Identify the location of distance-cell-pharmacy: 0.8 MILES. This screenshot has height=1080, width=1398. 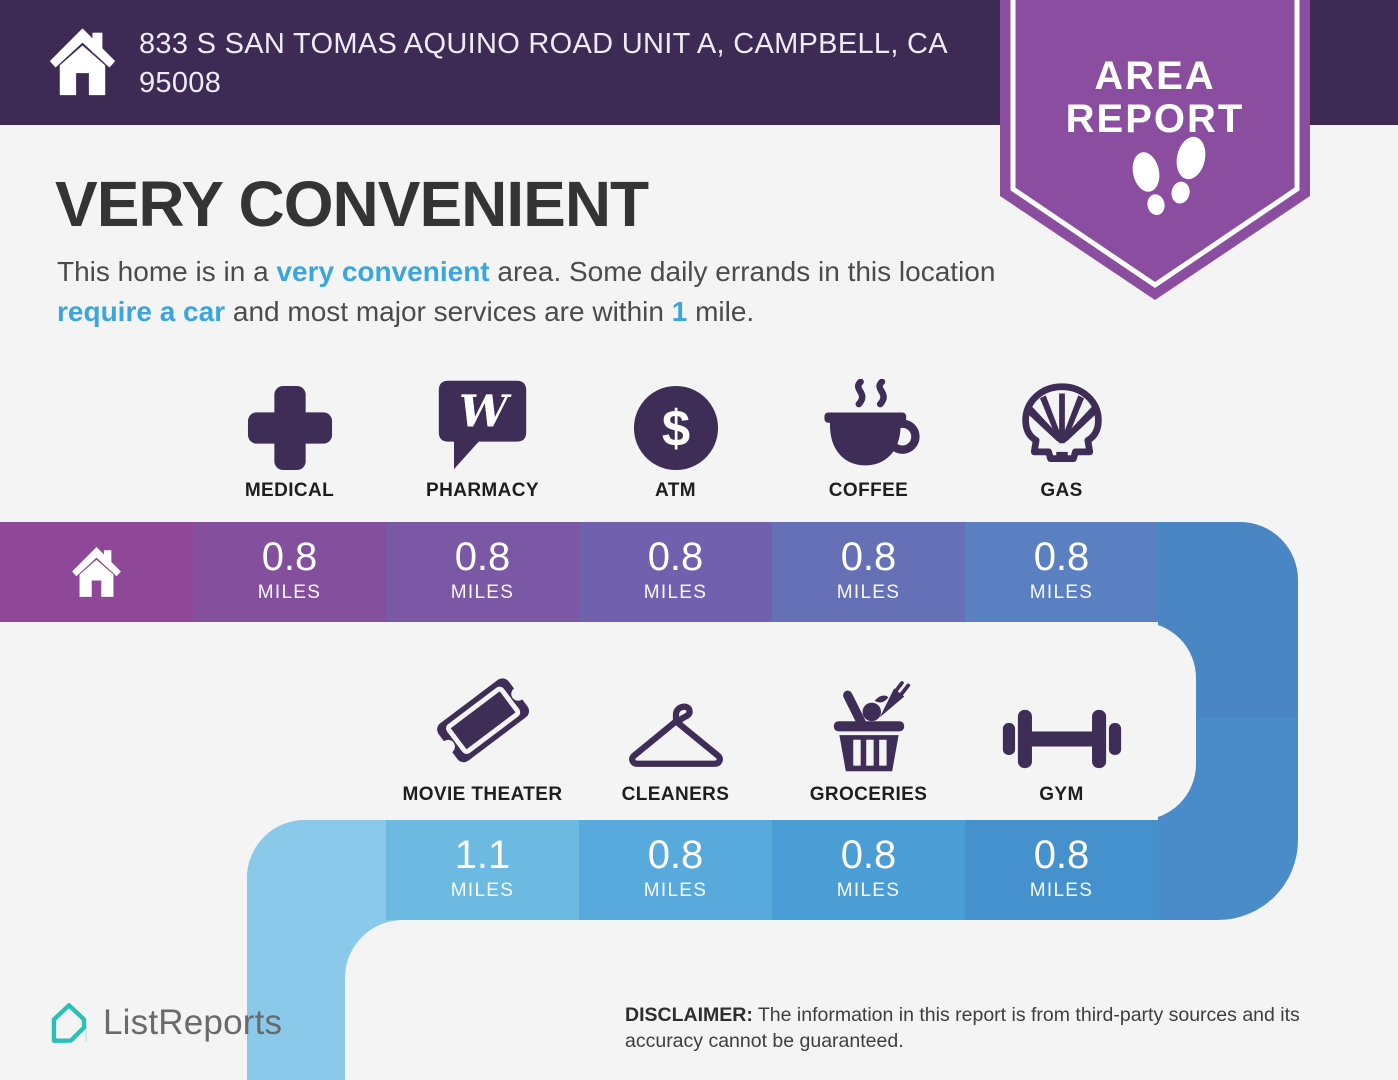
(482, 572).